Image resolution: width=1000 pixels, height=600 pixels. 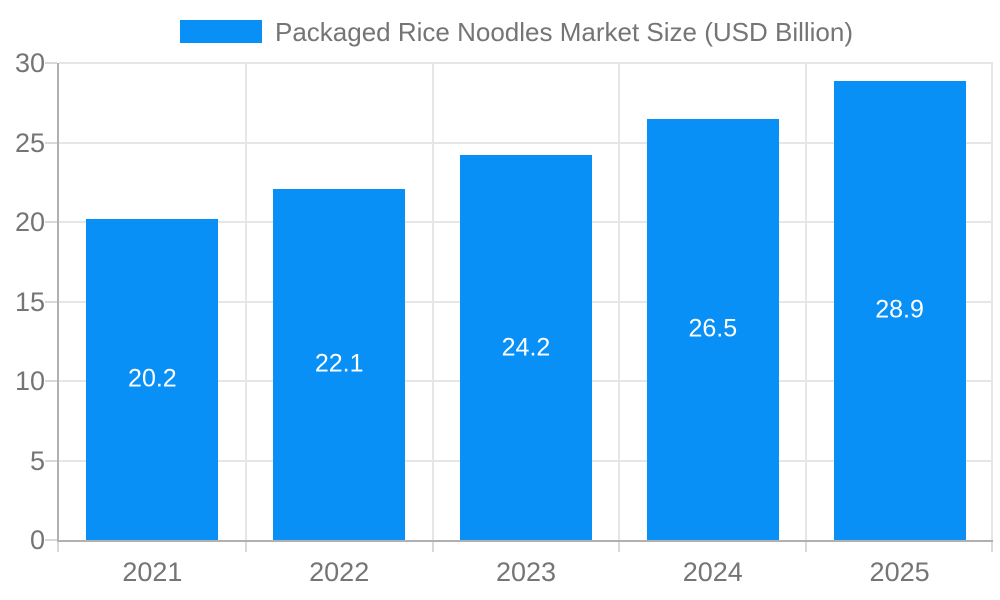 What do you see at coordinates (37, 540) in the screenshot?
I see `y-tick-label: 0` at bounding box center [37, 540].